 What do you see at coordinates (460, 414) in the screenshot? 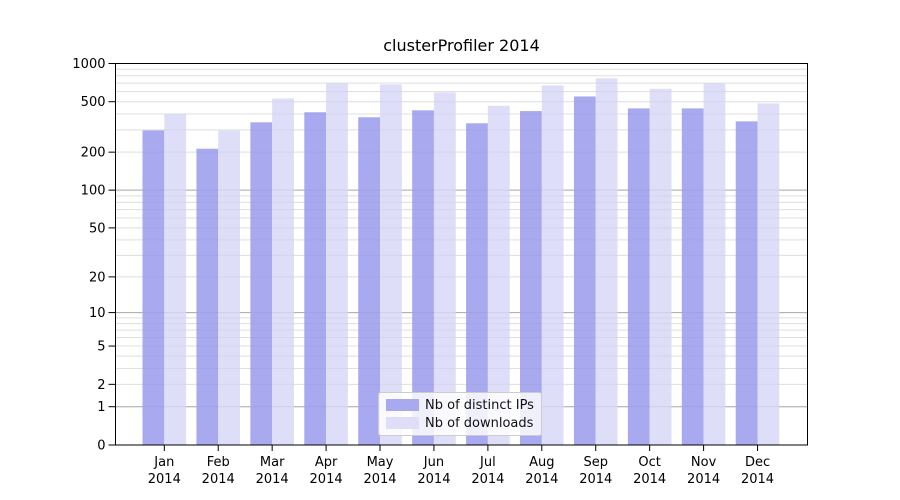
I see `legend: Nb of distinct IPs Nb of downloads` at bounding box center [460, 414].